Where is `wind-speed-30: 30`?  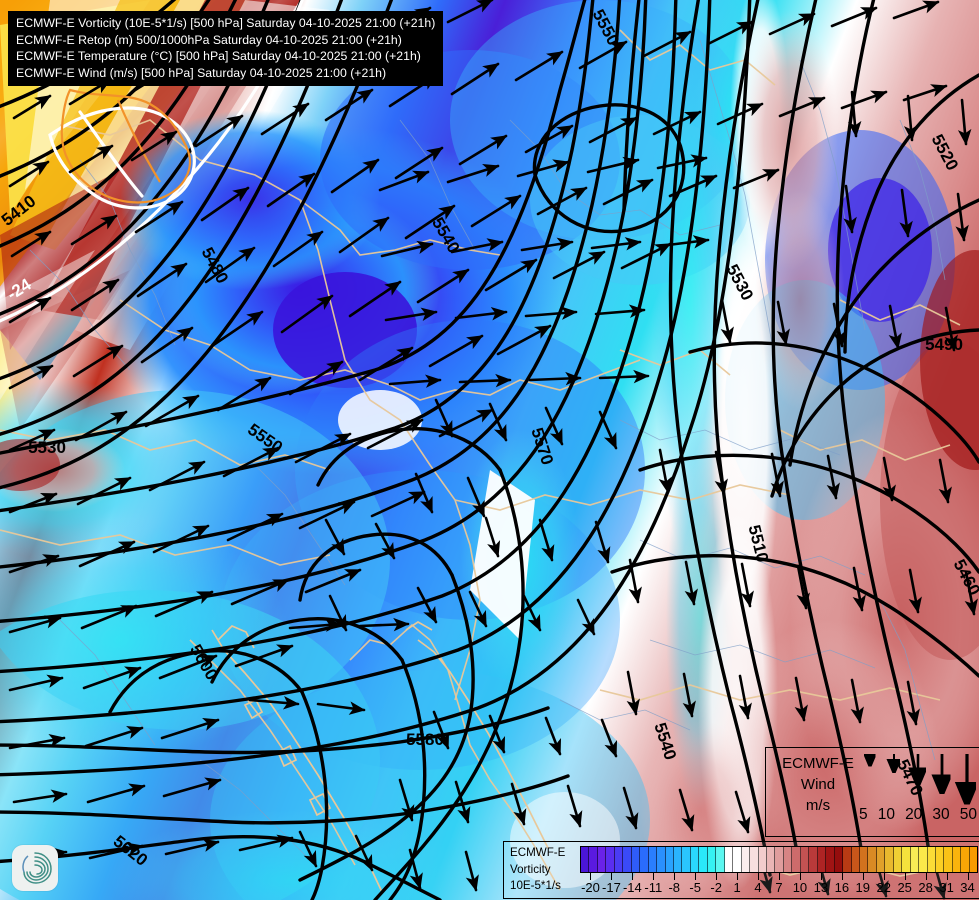
wind-speed-30: 30 is located at coordinates (941, 814).